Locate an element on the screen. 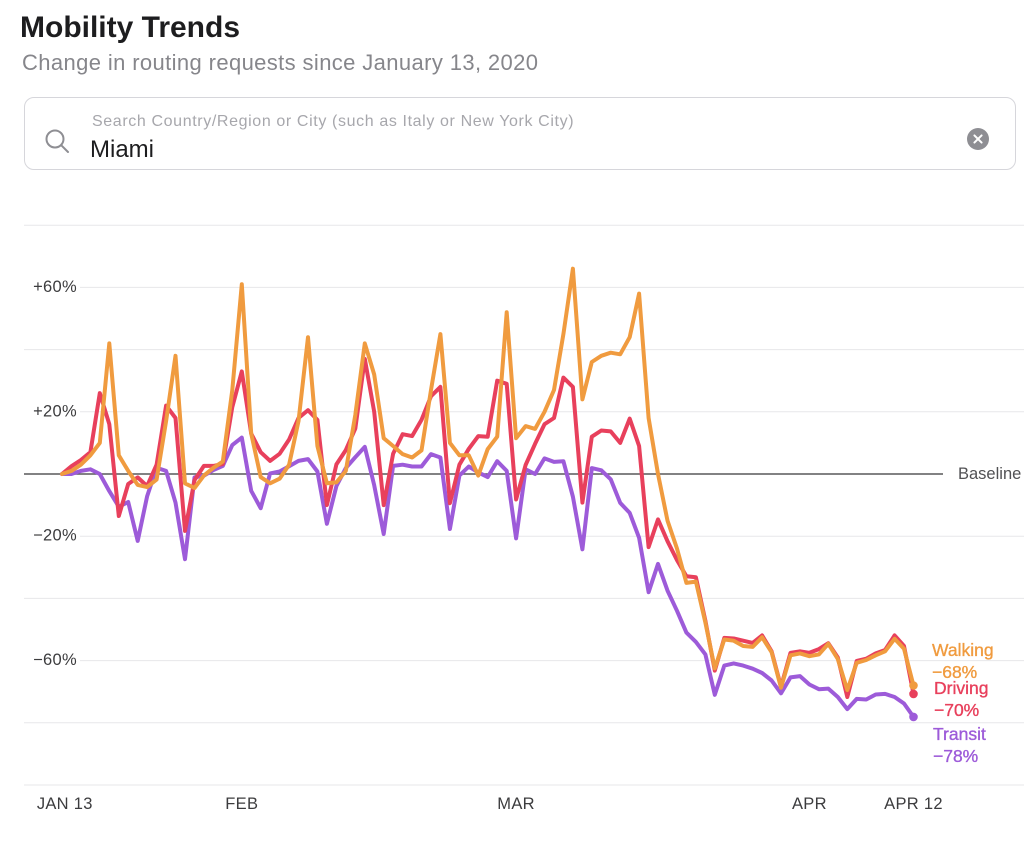 This screenshot has height=848, width=1024. svg-text: −60% is located at coordinates (55, 660).